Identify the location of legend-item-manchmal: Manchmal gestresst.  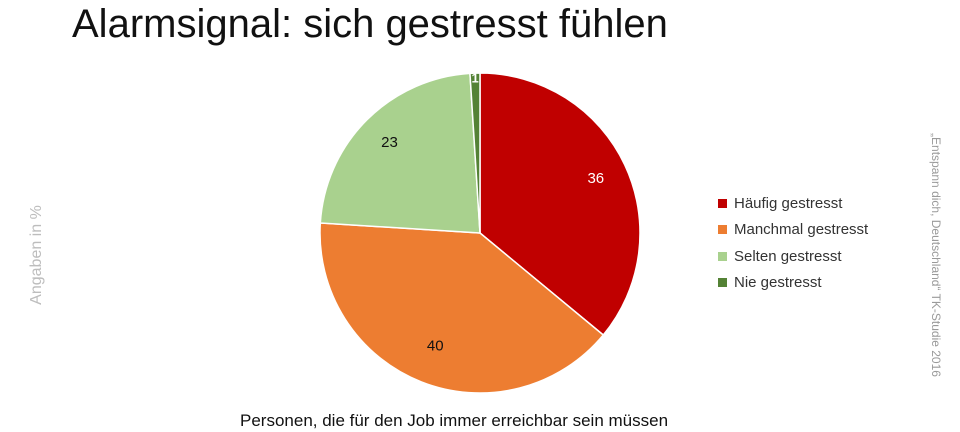
(793, 230).